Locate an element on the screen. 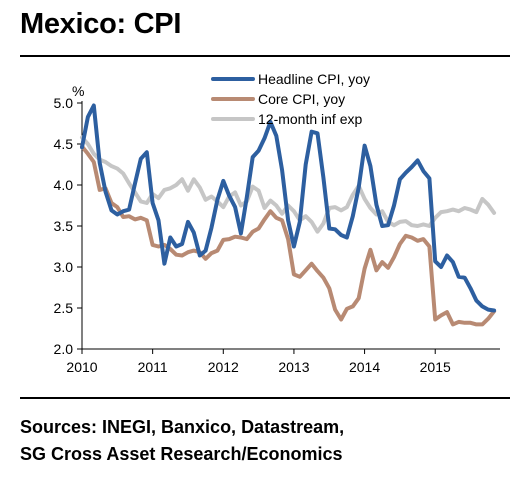 The image size is (526, 477). sources-divider is located at coordinates (265, 398).